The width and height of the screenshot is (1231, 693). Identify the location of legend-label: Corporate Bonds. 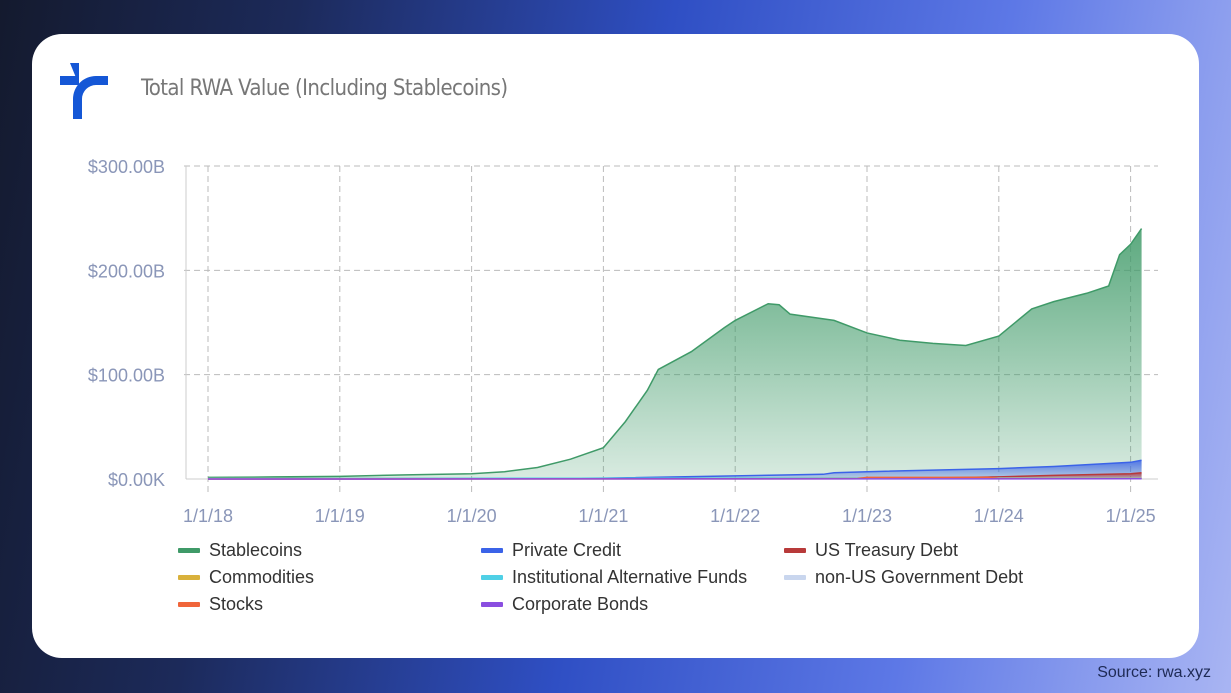
(580, 604).